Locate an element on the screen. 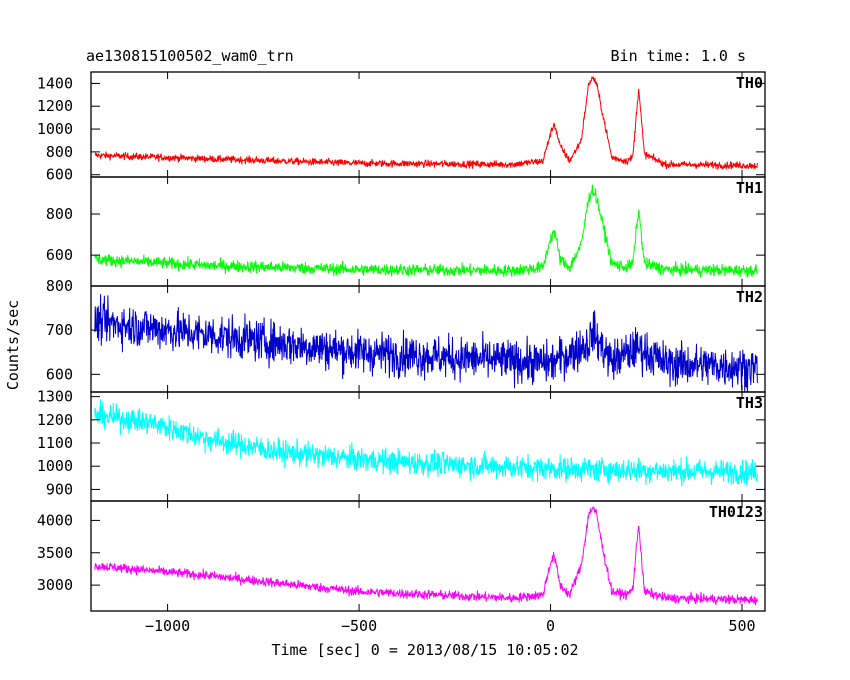  bin-time-label: Bin time: 1.0 s is located at coordinates (678, 56).